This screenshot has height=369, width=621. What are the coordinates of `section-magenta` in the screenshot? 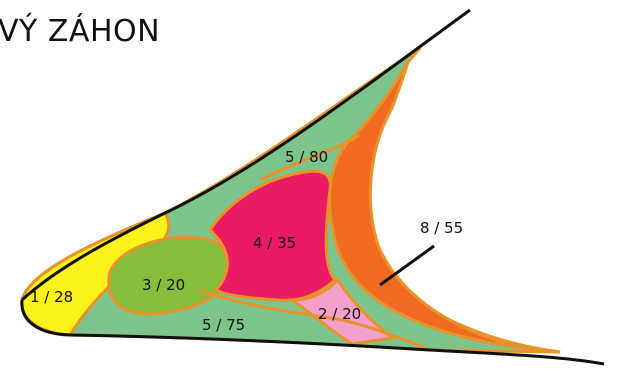 It's located at (273, 235).